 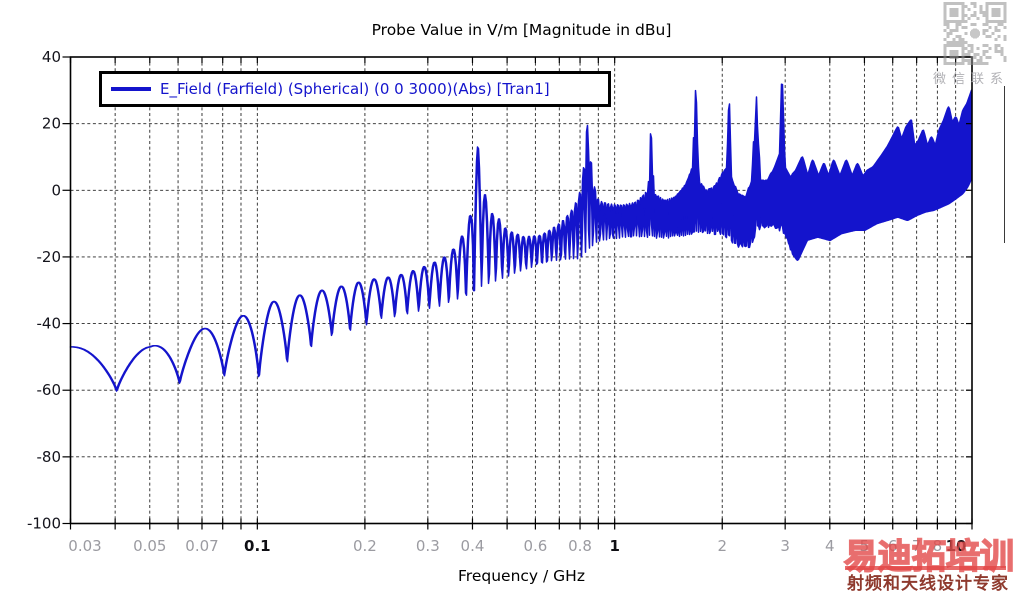 I want to click on watermark-brand: 易迪拓培训, so click(x=928, y=557).